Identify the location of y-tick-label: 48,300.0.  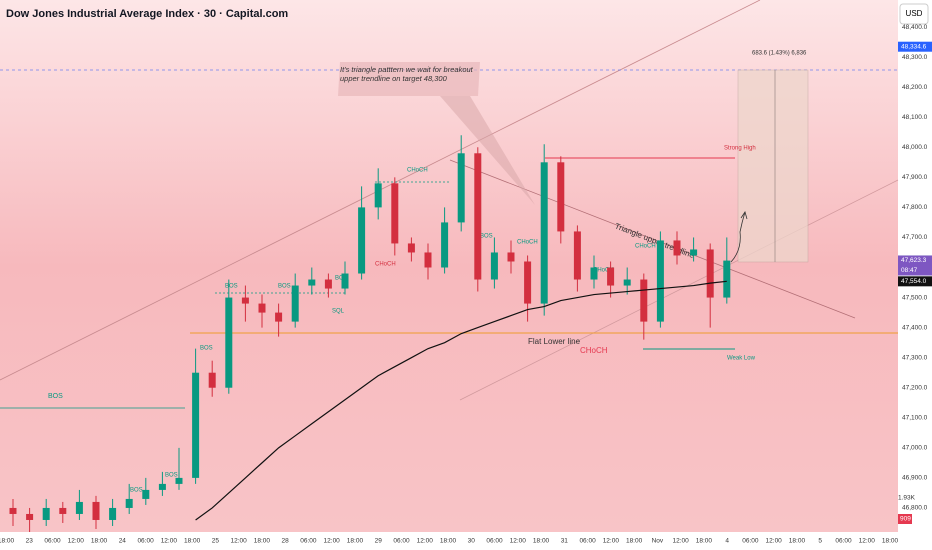
(915, 57).